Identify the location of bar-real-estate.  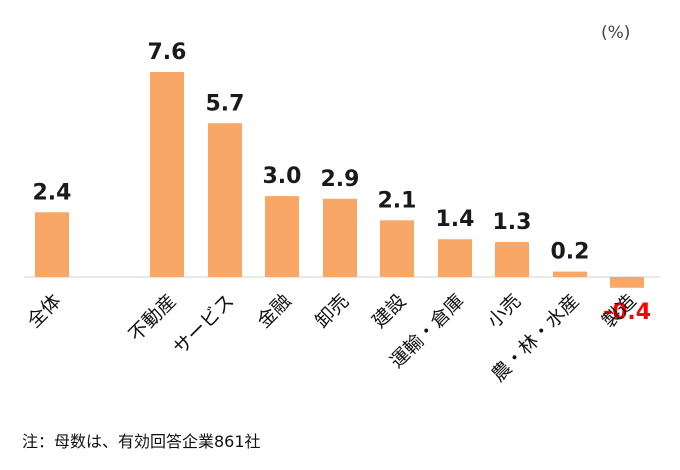
(167, 174).